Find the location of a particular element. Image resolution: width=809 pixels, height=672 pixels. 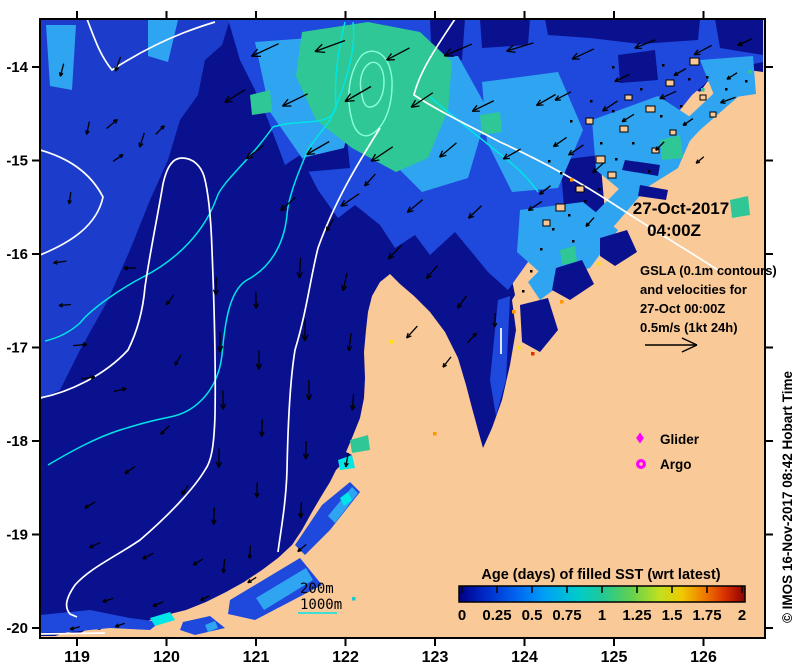

colorbar-tick-label: 1 is located at coordinates (602, 615).